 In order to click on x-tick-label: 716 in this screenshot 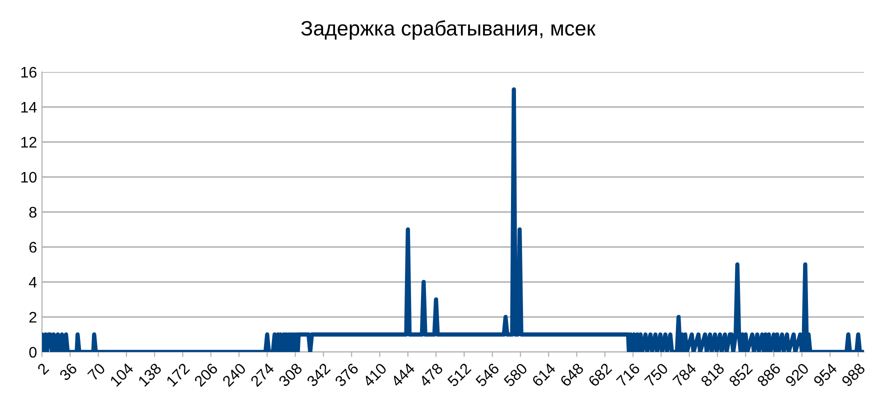, I will do `click(628, 375)`.